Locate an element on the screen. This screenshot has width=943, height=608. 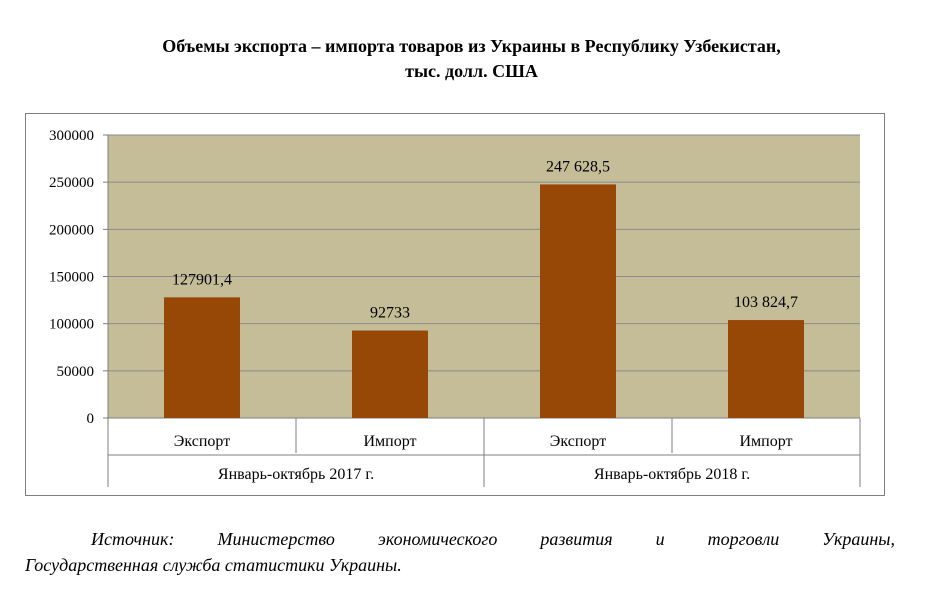
data-label: 247 628,5 is located at coordinates (578, 166).